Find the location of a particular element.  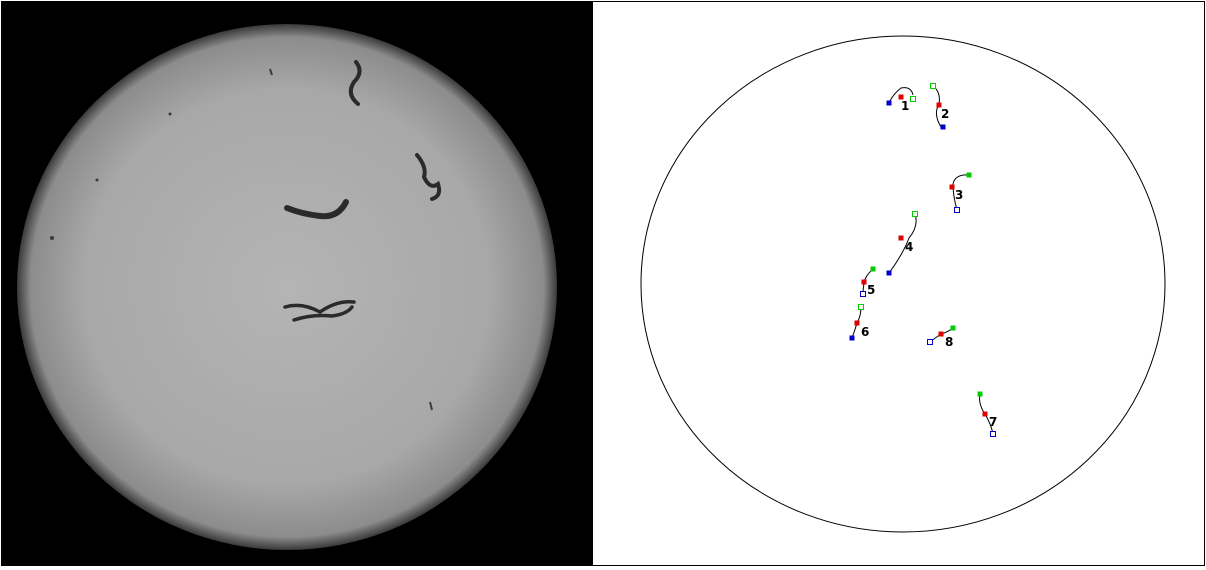

track-label: 1 is located at coordinates (905, 106).